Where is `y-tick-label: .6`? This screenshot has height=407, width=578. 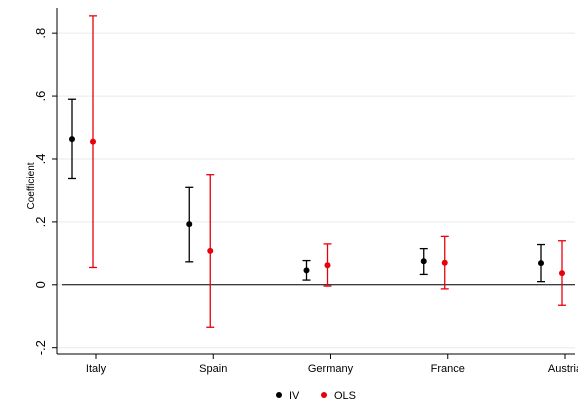
y-tick-label: .6 is located at coordinates (40, 96).